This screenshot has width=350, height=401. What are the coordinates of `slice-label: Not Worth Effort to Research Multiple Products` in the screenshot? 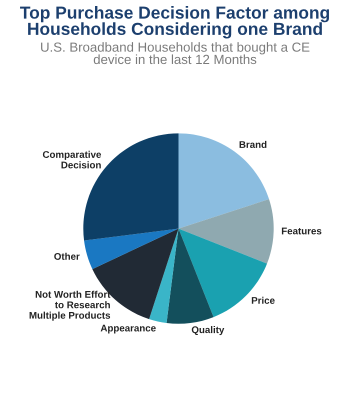 It's located at (70, 305).